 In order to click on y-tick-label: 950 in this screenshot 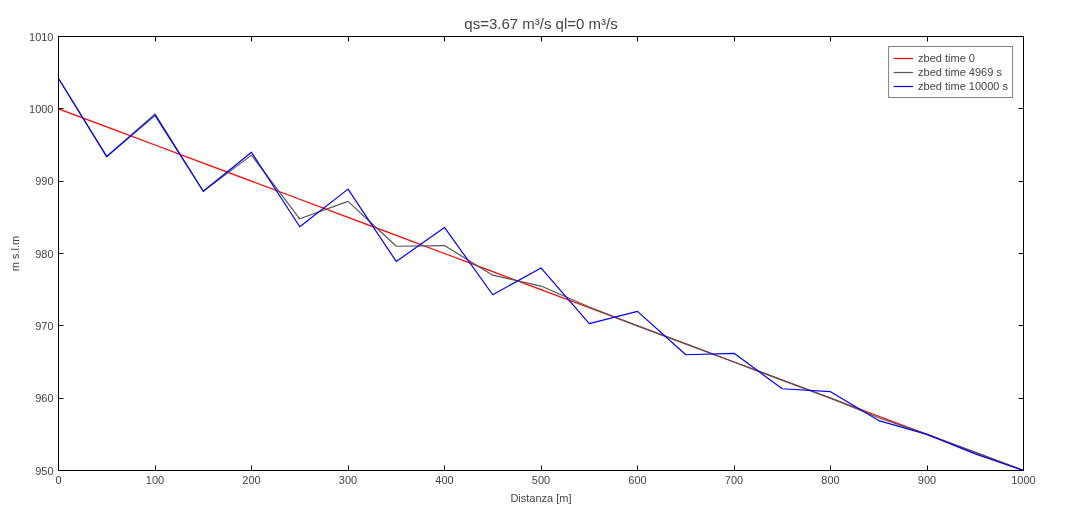, I will do `click(44, 470)`.